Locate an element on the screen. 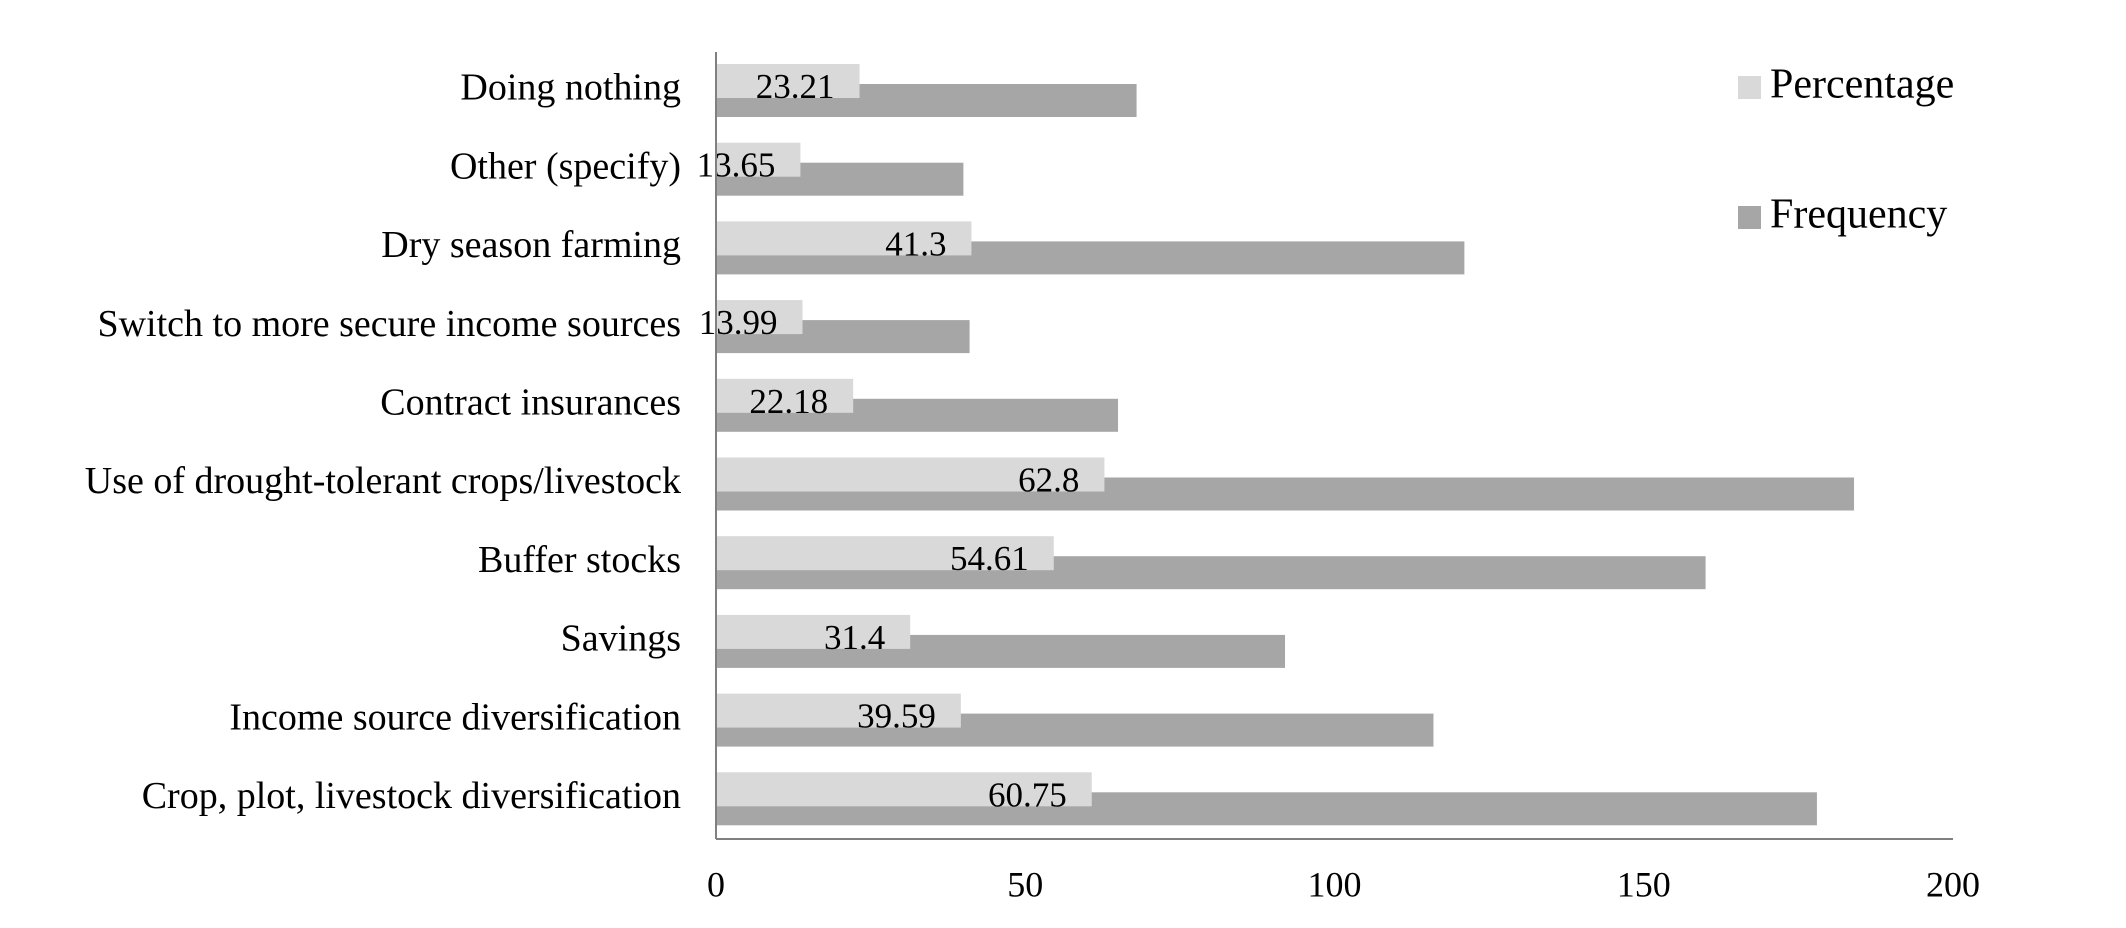 The image size is (2126, 928). x-tick-label: 100 is located at coordinates (1335, 884).